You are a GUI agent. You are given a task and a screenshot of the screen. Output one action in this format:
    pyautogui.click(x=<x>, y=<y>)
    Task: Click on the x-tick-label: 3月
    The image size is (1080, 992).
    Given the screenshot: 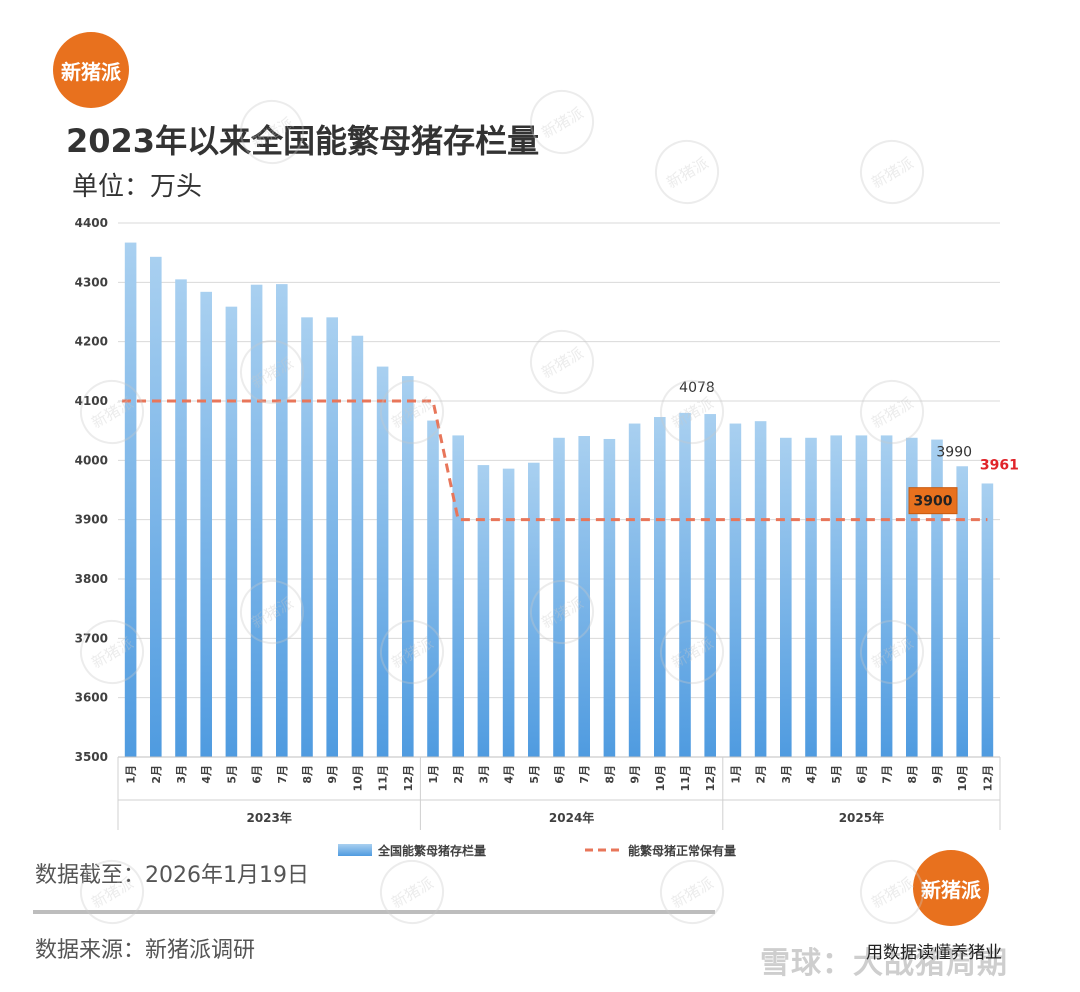 What is the action you would take?
    pyautogui.click(x=181, y=774)
    